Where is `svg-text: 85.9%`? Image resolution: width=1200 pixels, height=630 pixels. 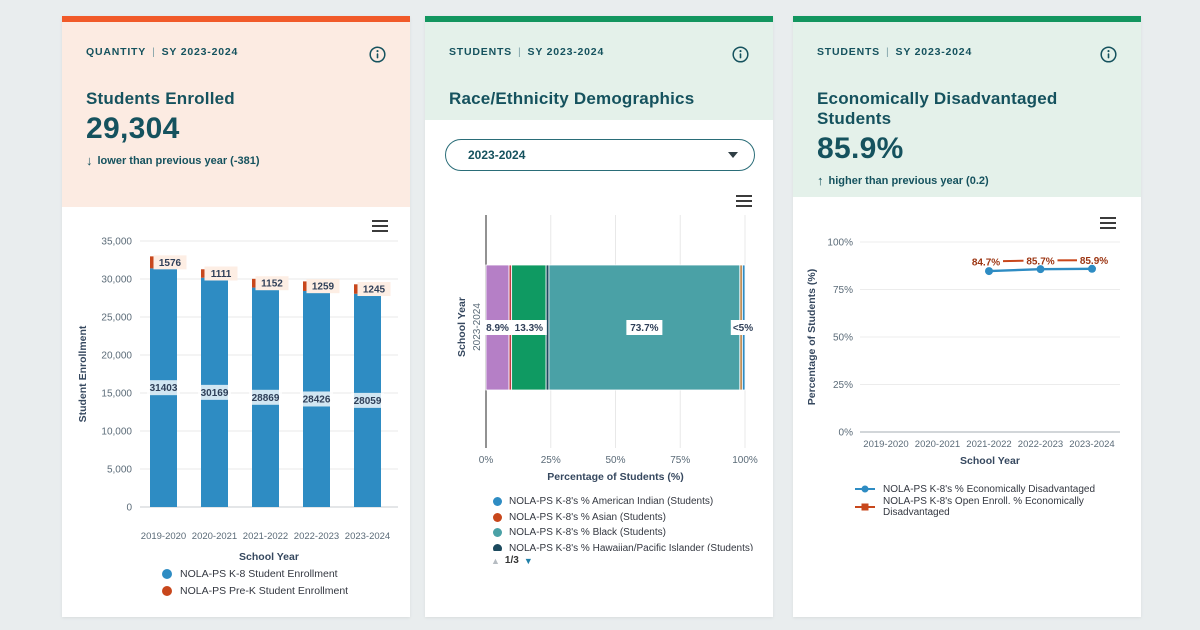 svg-text: 85.9% is located at coordinates (1094, 261).